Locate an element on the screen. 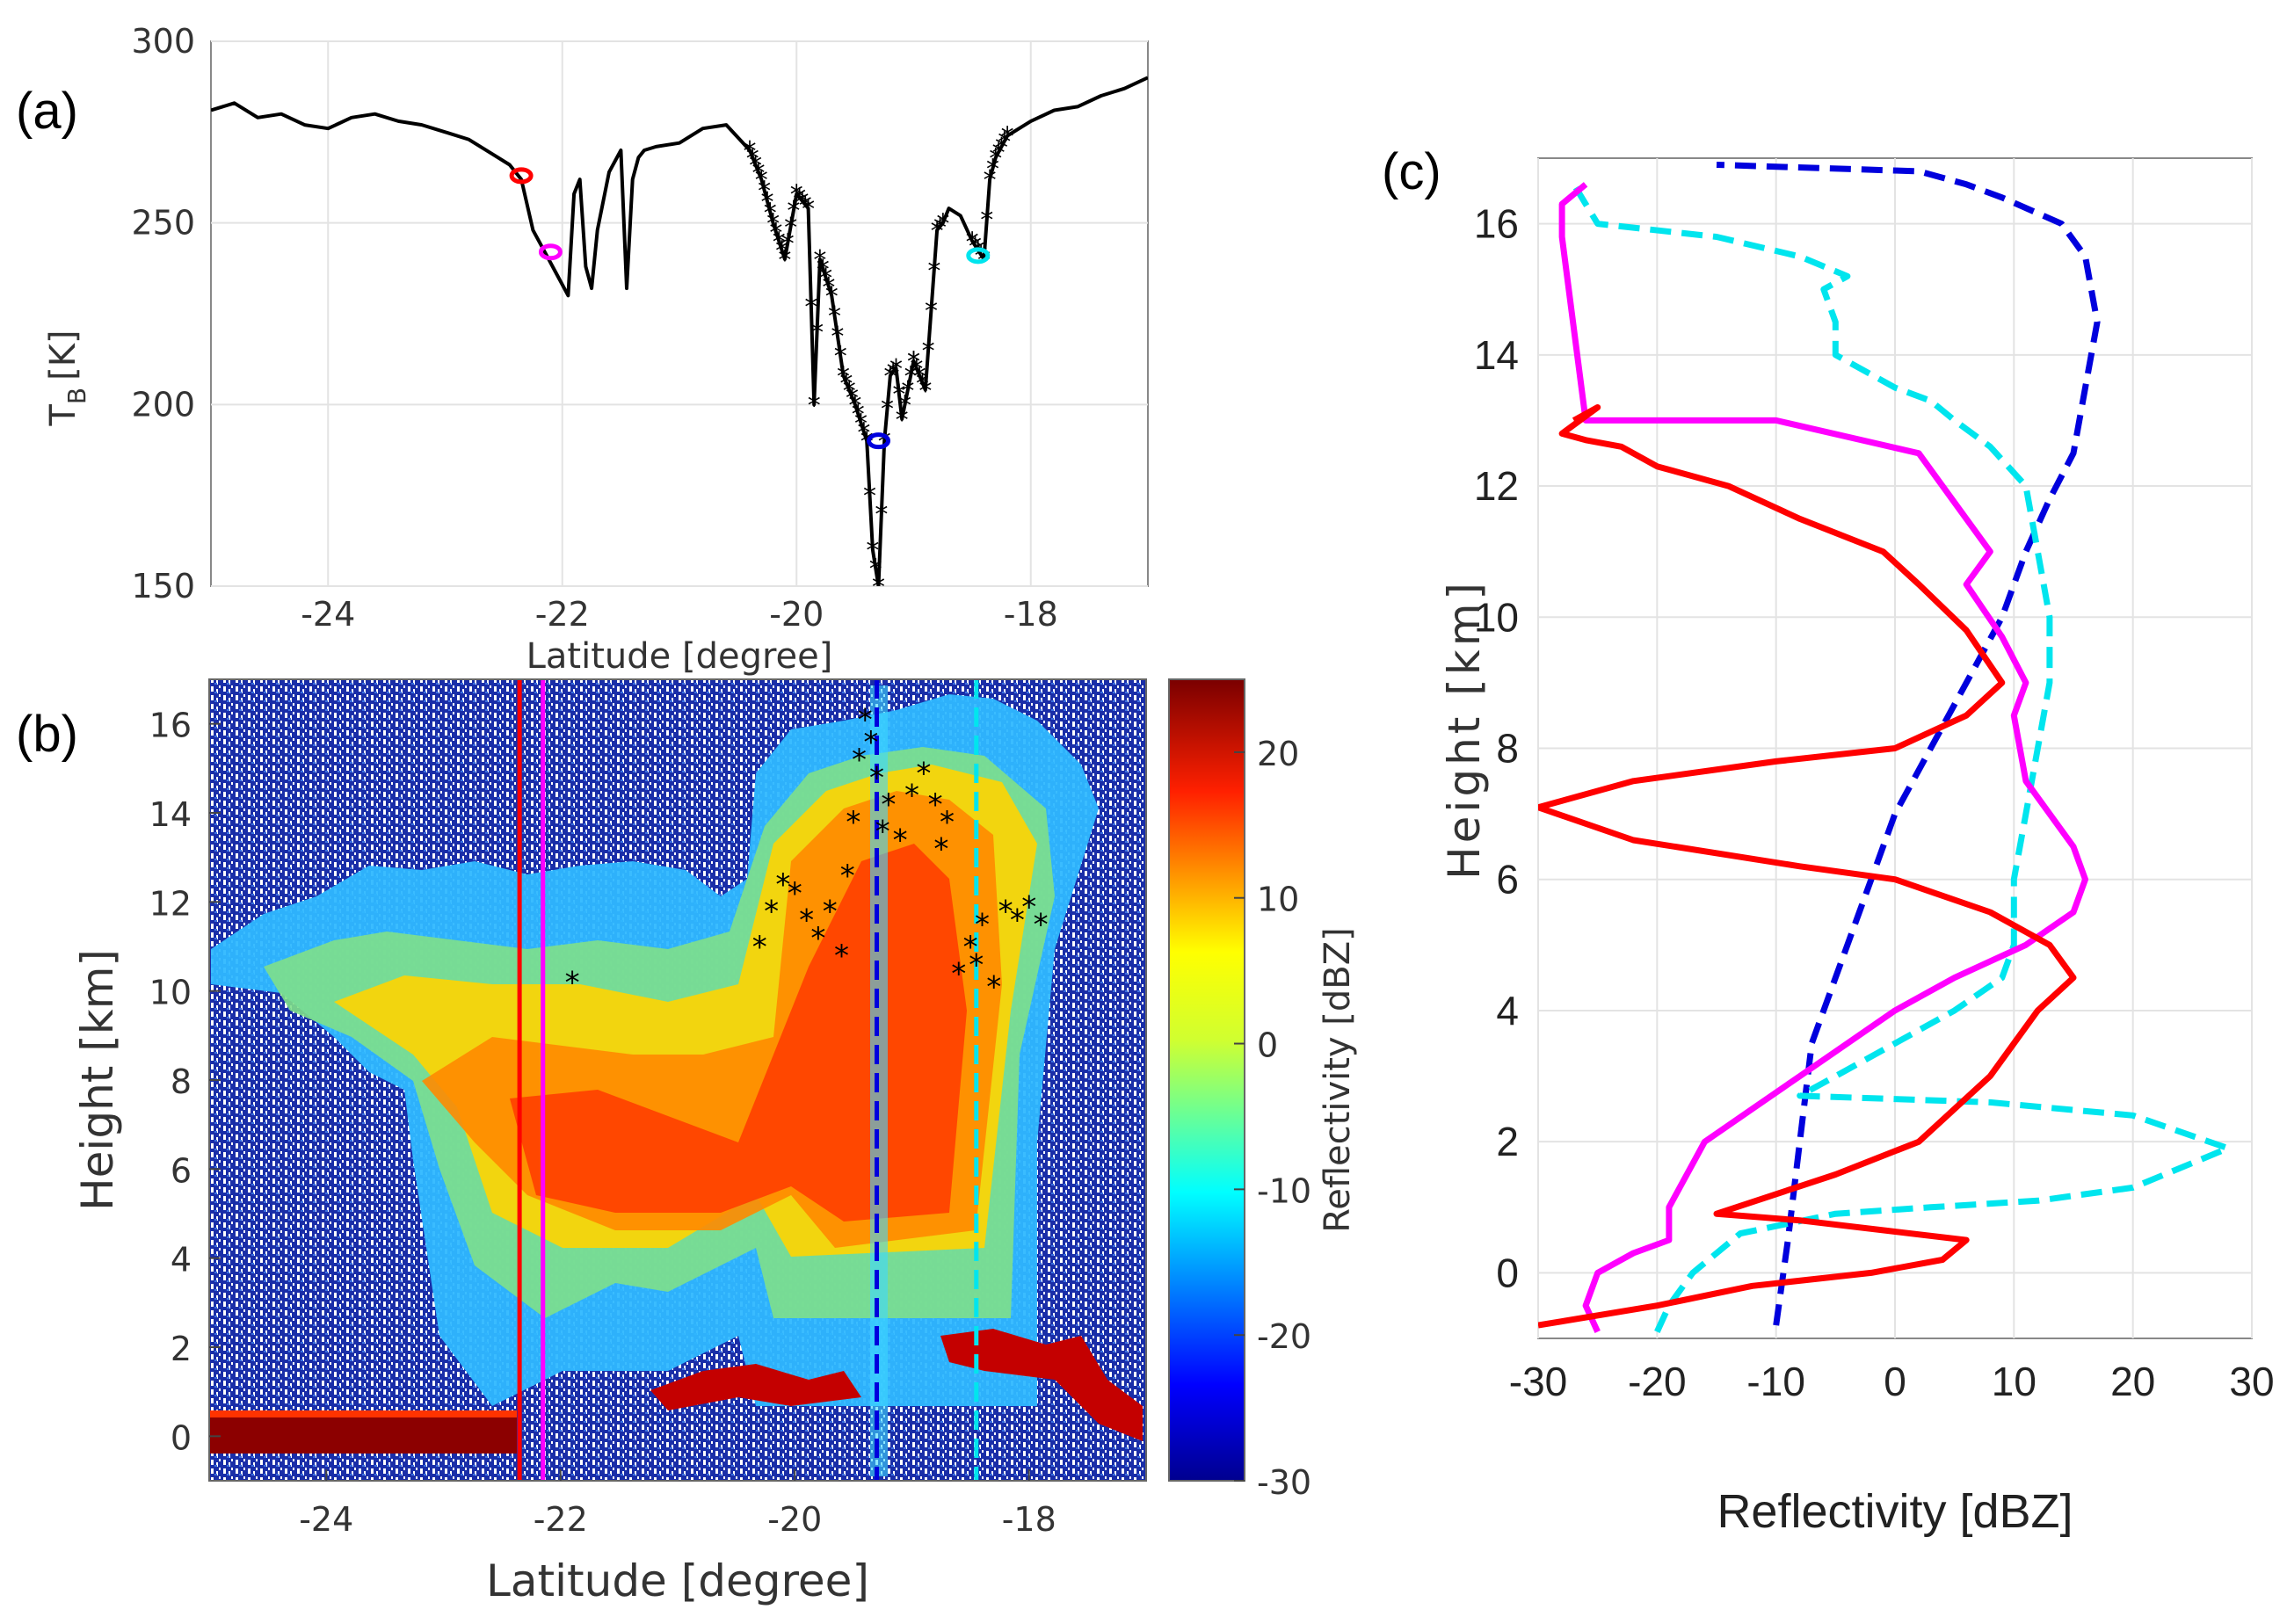 Image resolution: width=2287 pixels, height=1624 pixels. colorbar-label: Reflectivity [dBZ] is located at coordinates (1338, 1080).